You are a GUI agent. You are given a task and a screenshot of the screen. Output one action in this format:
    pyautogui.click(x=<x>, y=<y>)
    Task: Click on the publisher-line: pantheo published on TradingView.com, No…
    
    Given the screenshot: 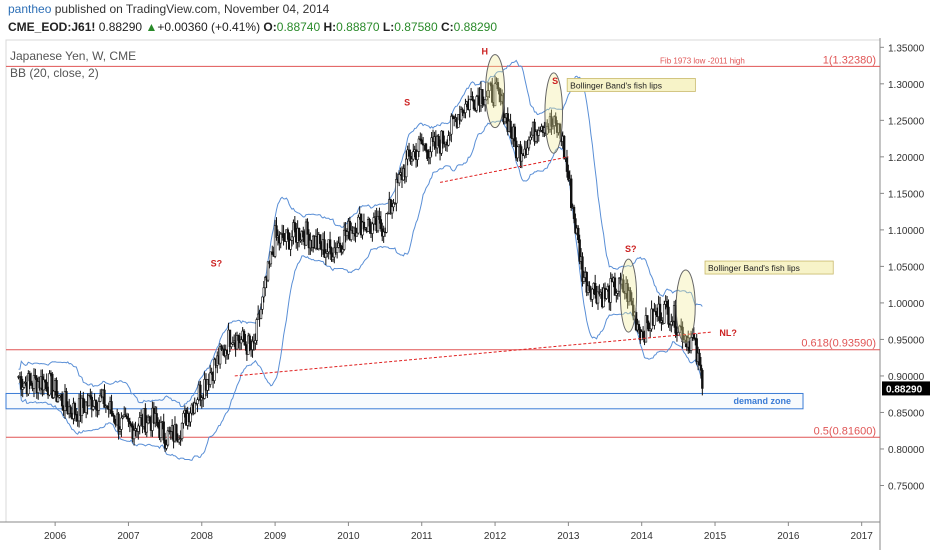 What is the action you would take?
    pyautogui.click(x=168, y=9)
    